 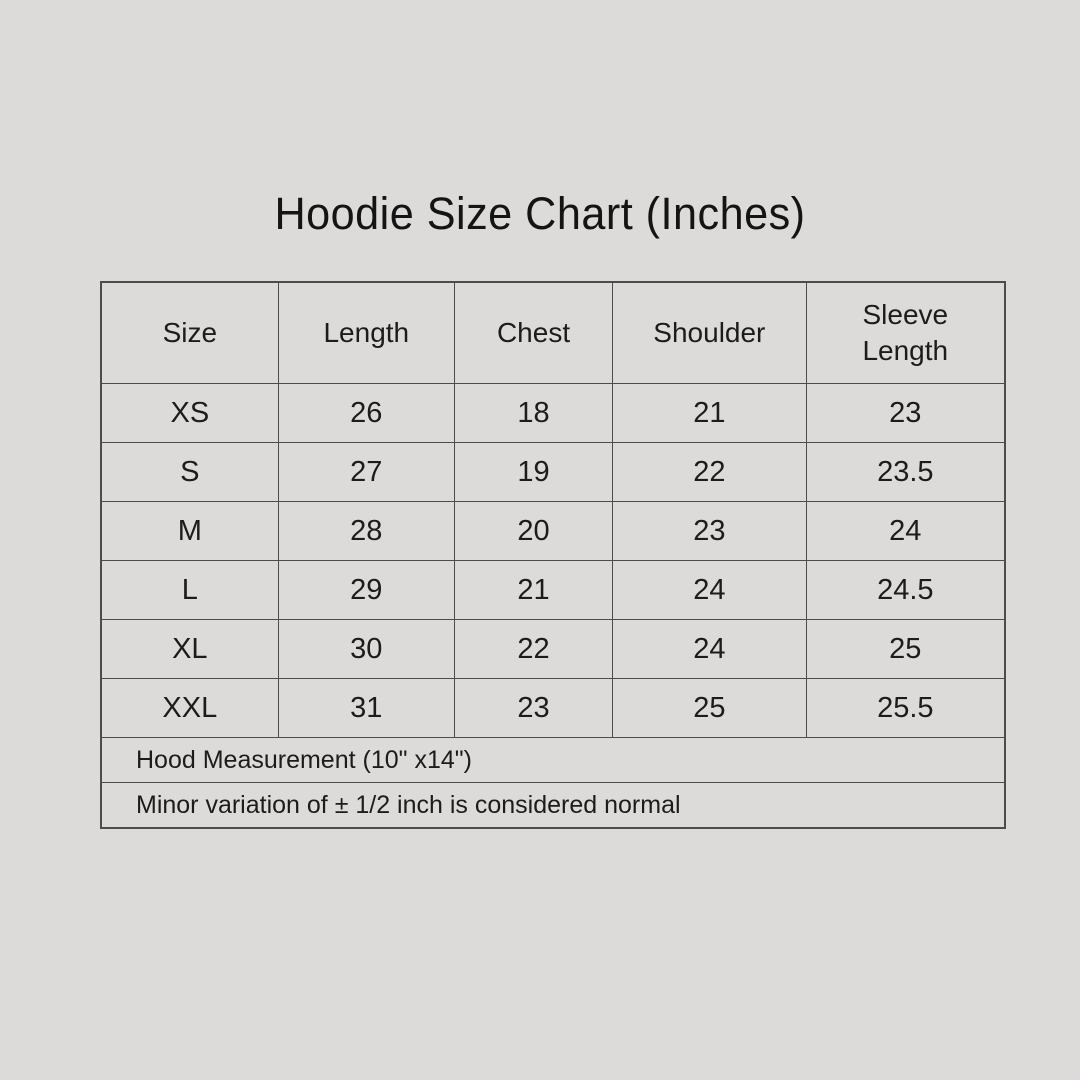 I want to click on column-header-sleeve-length: Sleeve Length, so click(x=905, y=332).